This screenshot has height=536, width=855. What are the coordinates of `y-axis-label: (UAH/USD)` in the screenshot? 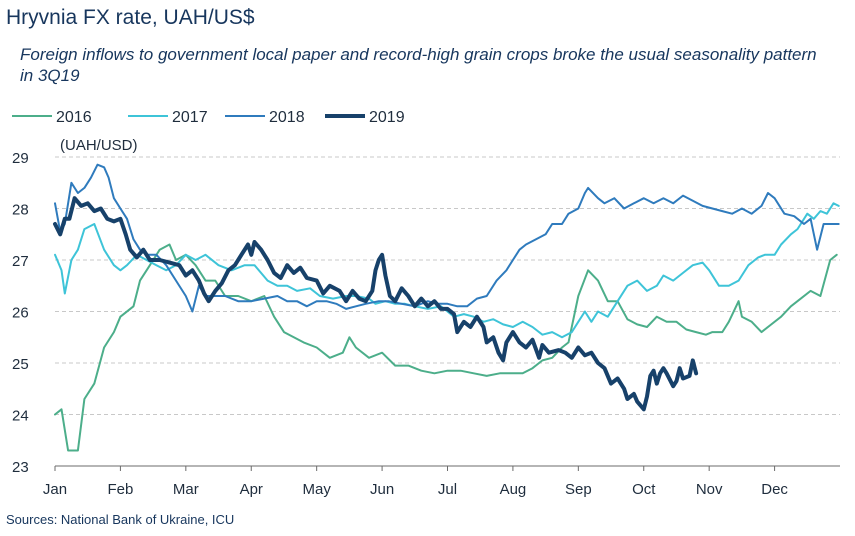 It's located at (99, 145).